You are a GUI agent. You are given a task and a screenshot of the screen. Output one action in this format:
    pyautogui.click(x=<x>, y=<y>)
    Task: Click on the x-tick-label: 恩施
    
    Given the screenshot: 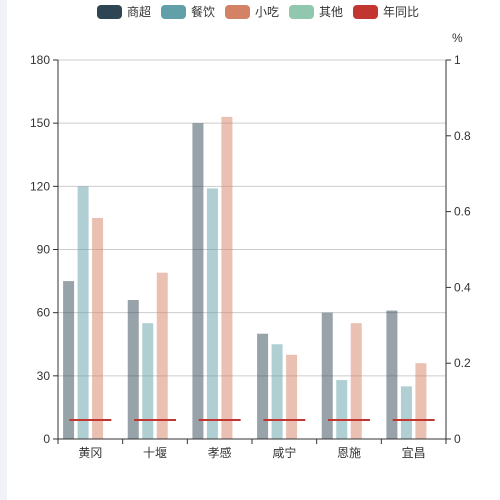 What is the action you would take?
    pyautogui.click(x=349, y=453)
    